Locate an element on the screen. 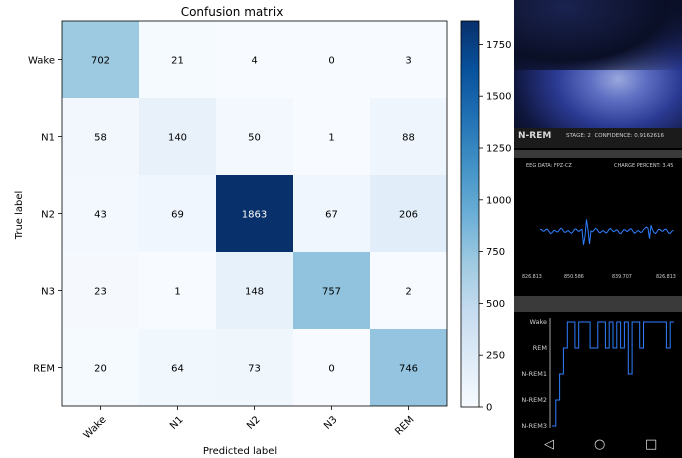 The width and height of the screenshot is (682, 458). chart-title: Confusion matrix is located at coordinates (232, 12).